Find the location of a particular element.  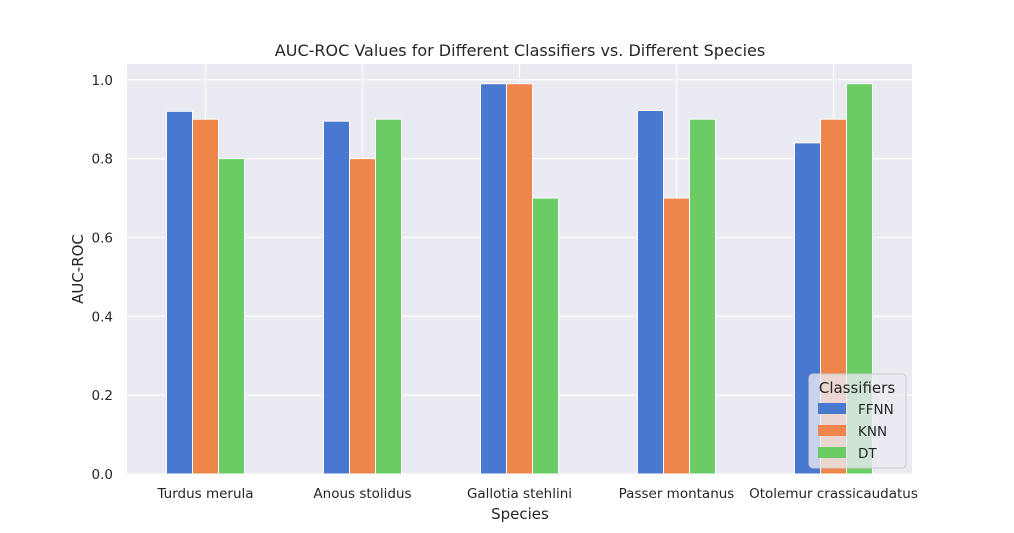

x-tick-label: Passer montanus is located at coordinates (677, 494).